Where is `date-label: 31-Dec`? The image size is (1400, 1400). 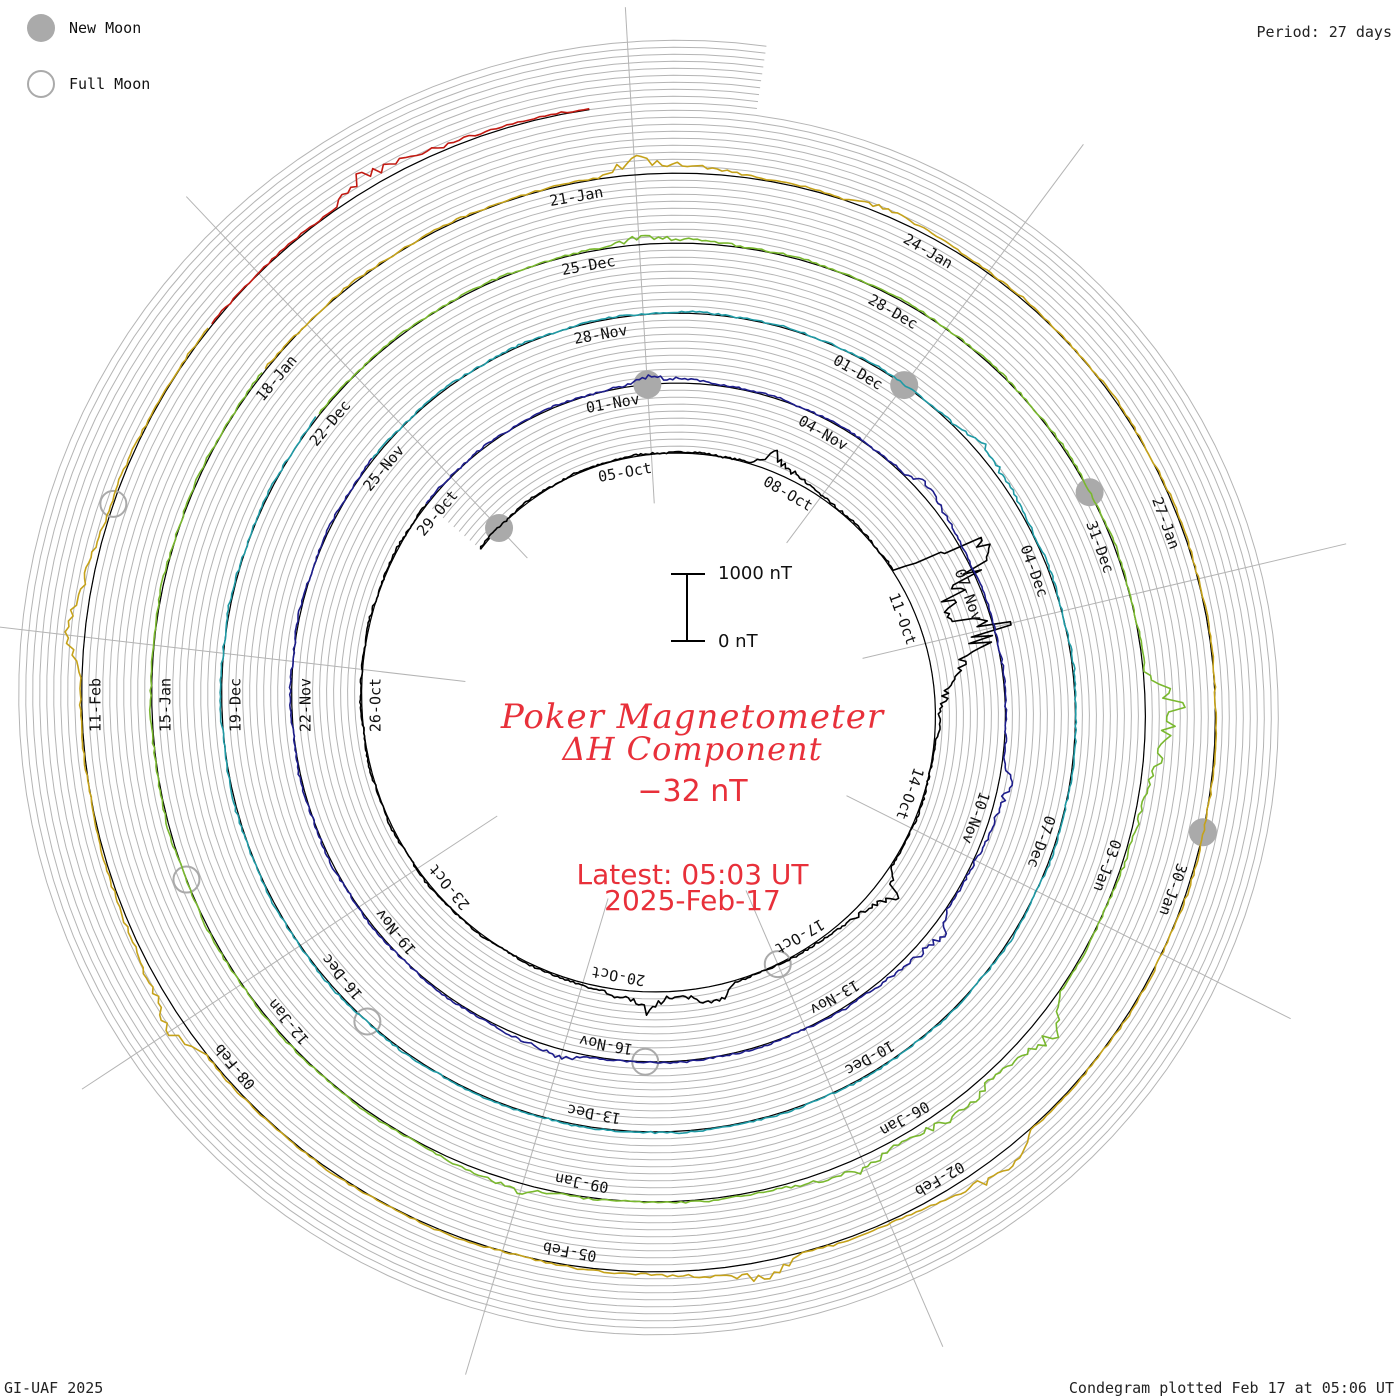 date-label: 31-Dec is located at coordinates (1099, 547).